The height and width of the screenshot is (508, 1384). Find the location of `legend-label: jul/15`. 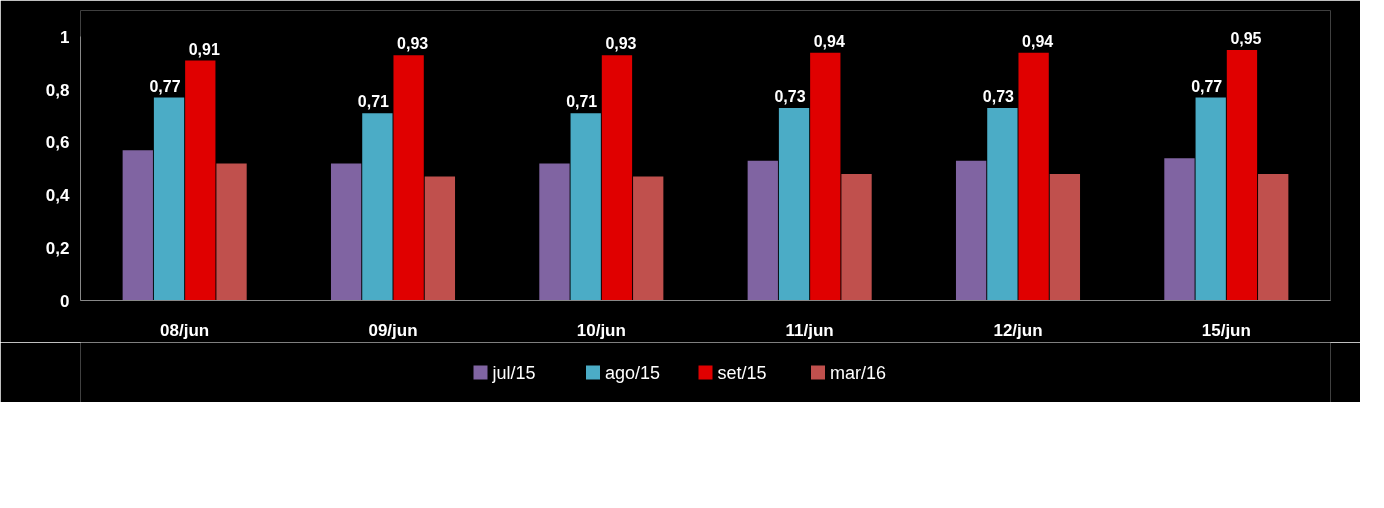

legend-label: jul/15 is located at coordinates (513, 372).